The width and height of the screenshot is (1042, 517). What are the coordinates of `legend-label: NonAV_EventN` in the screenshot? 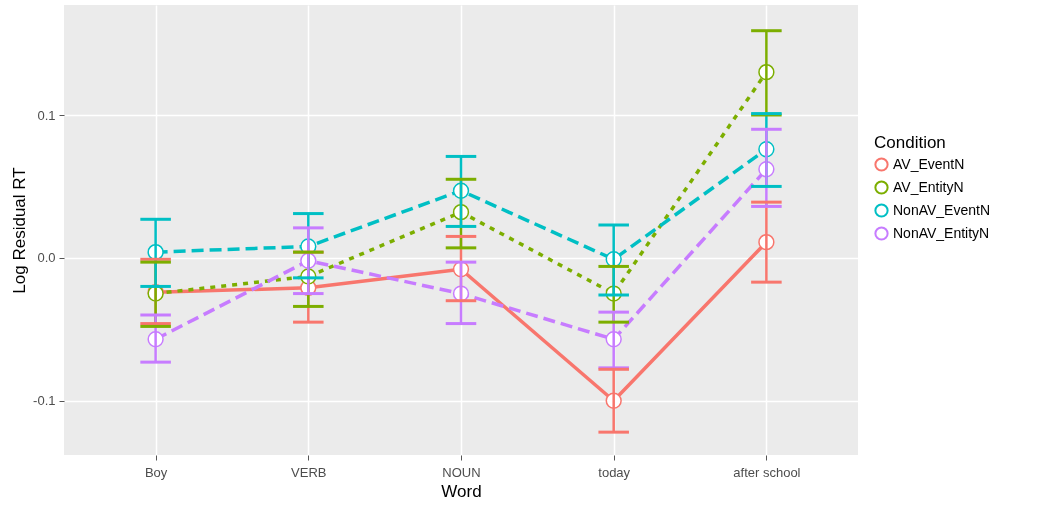 It's located at (942, 209).